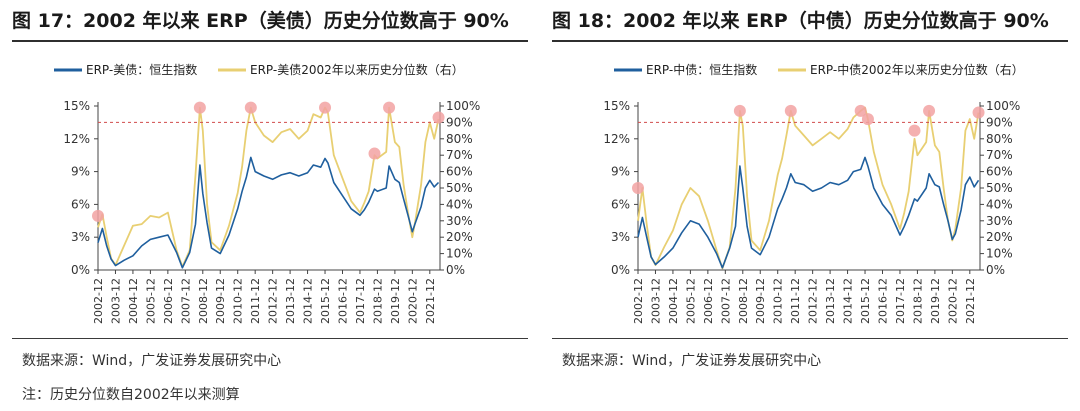 Image resolution: width=1080 pixels, height=411 pixels. What do you see at coordinates (800, 21) in the screenshot?
I see `chart-title: 图 18：2002 年以来 ERP（中债）历史分位数高于 90%` at bounding box center [800, 21].